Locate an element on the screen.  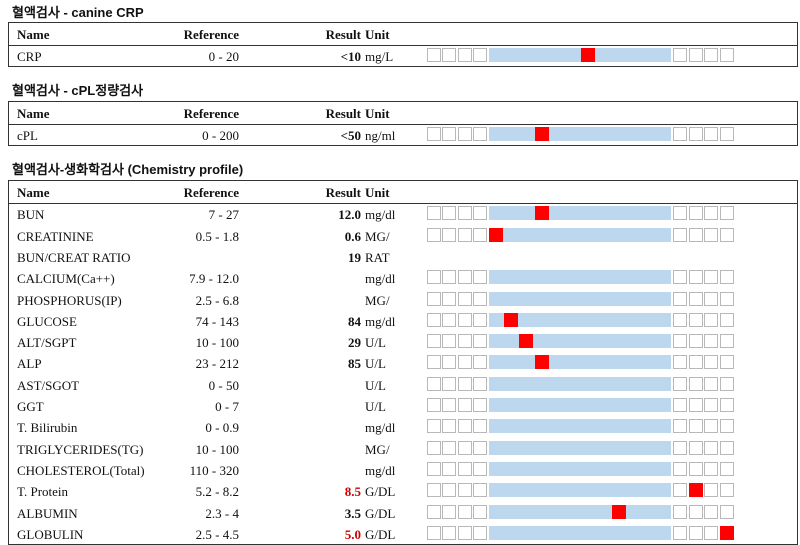
reference-range: 0 - 7 is located at coordinates (227, 406).